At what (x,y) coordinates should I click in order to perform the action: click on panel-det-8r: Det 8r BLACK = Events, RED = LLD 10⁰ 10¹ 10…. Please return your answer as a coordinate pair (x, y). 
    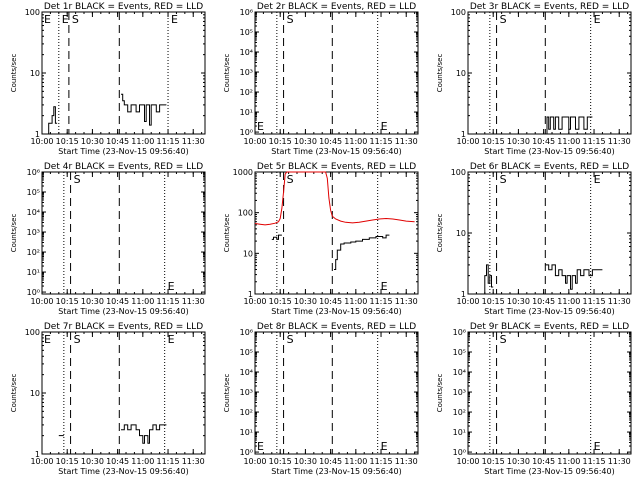
    Looking at the image, I should click on (321, 399).